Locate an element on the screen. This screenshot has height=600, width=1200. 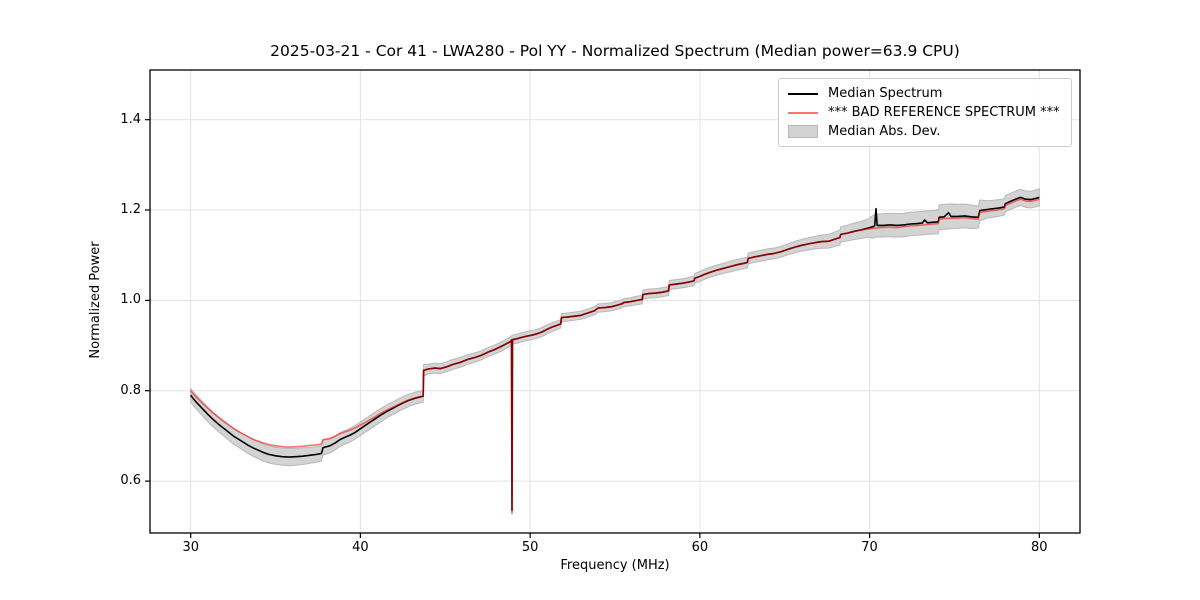
legend-item-bad-reference: *** BAD REFERENCE SPECTRUM *** is located at coordinates (924, 112).